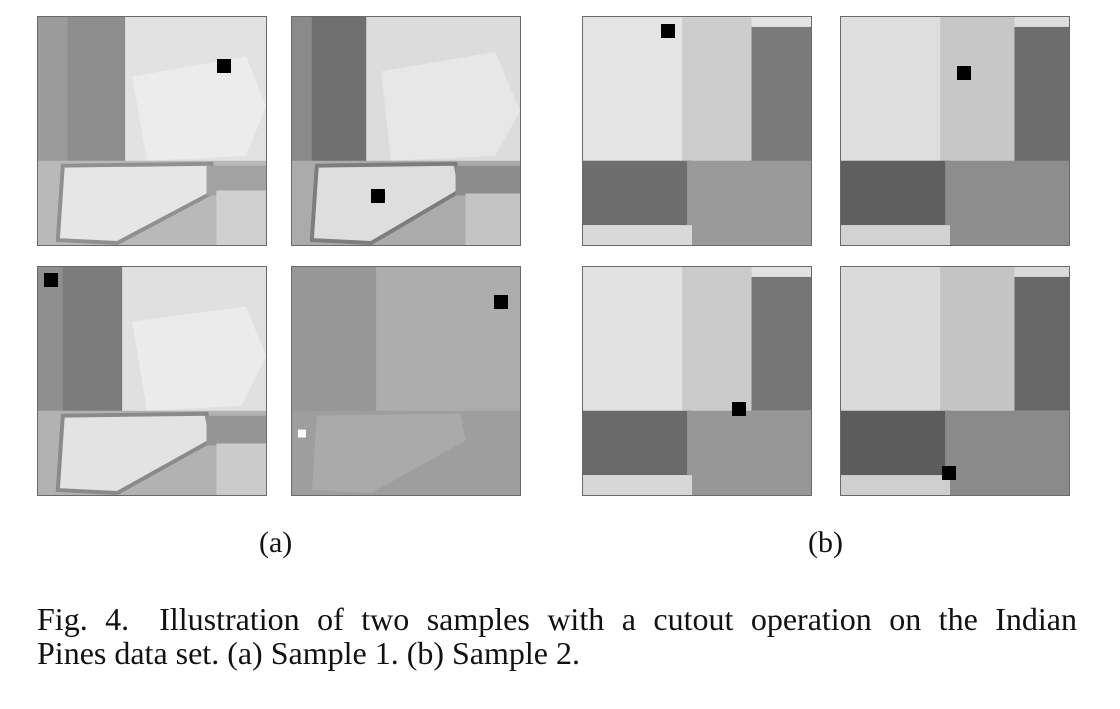  What do you see at coordinates (276, 542) in the screenshot?
I see `subfigure-label-a: (a)` at bounding box center [276, 542].